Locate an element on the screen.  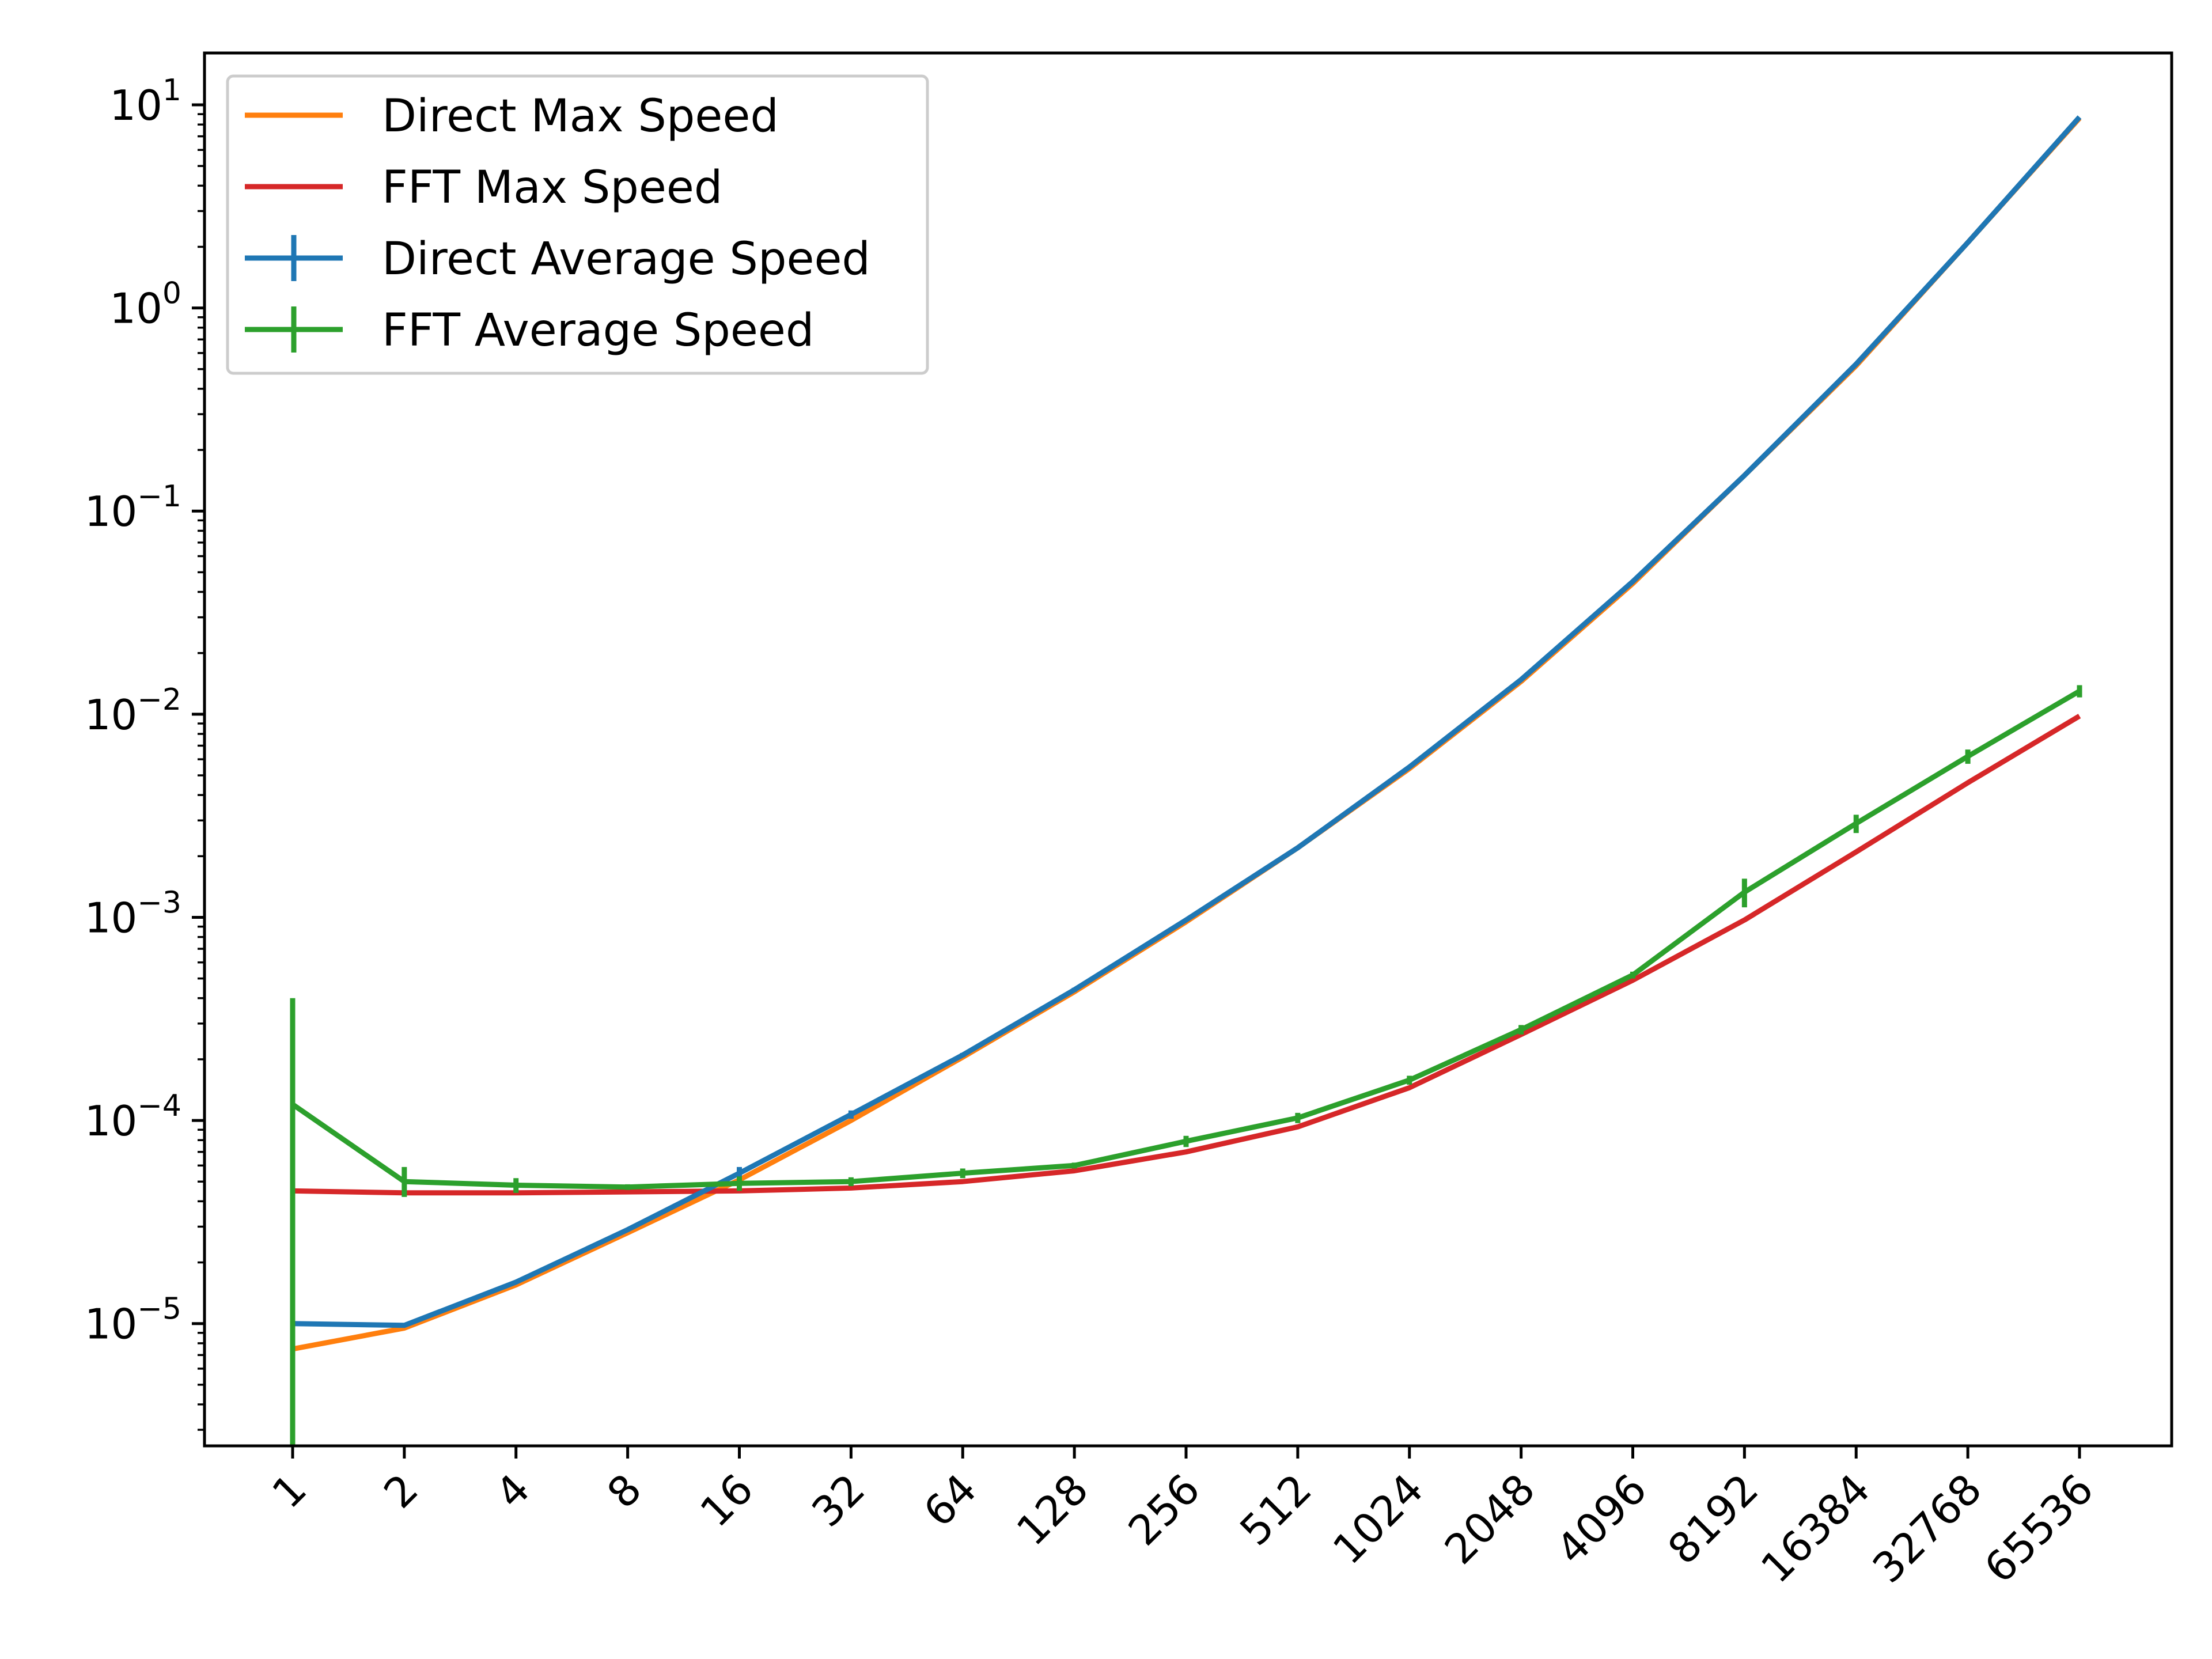
legend-label: Direct Average Speed is located at coordinates (626, 259).